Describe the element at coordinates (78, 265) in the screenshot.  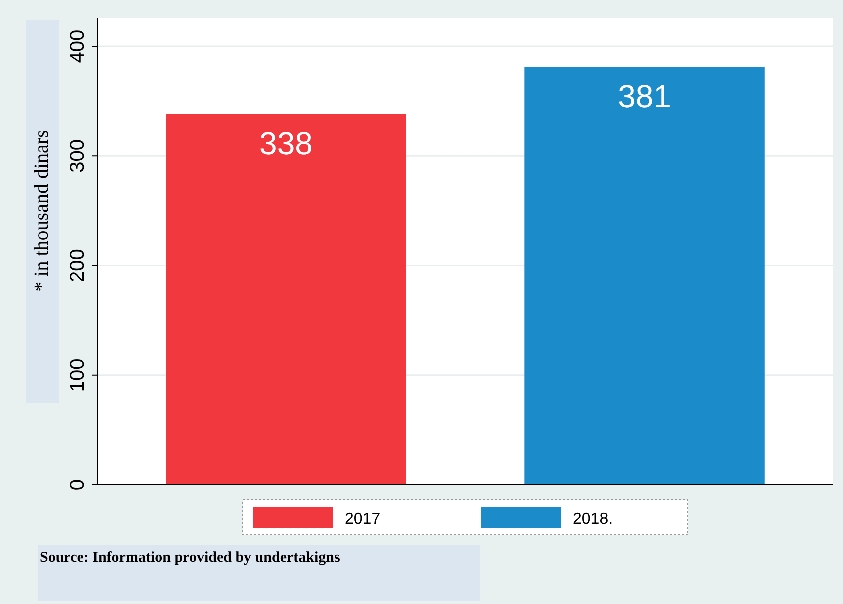
I see `y-tick-label: 200` at that location.